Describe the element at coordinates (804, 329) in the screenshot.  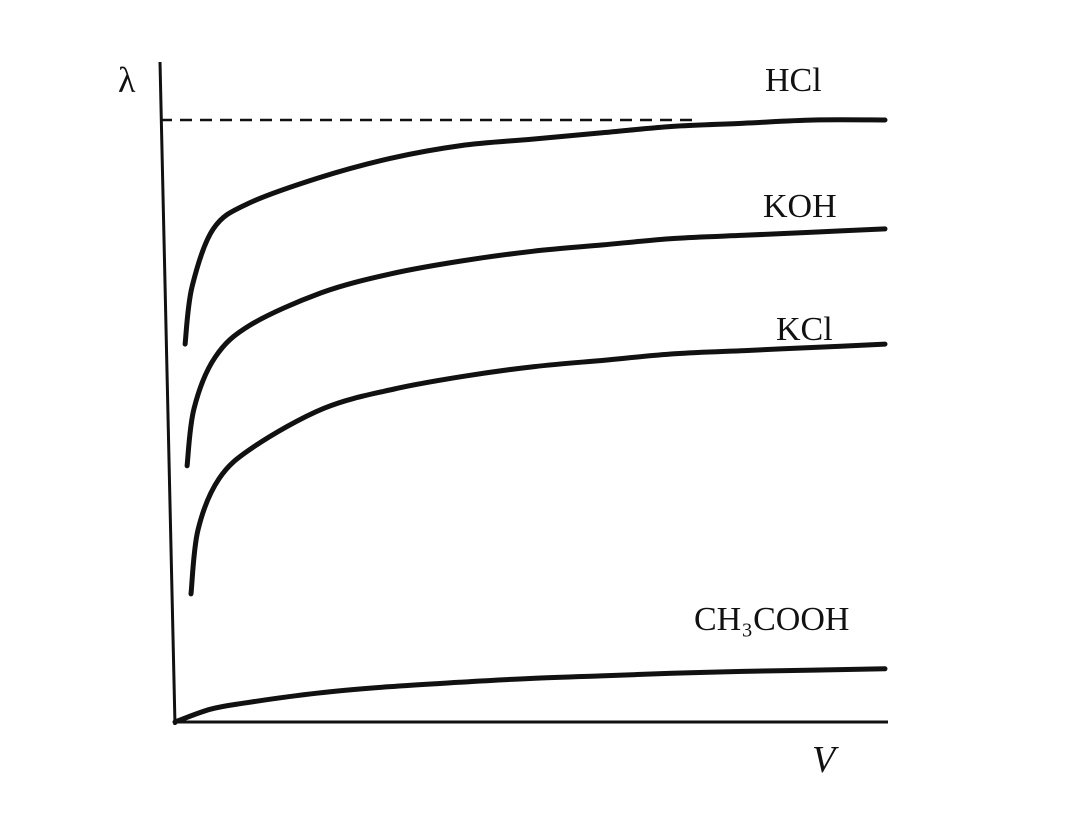
I see `series-label-kcl: KCl` at that location.